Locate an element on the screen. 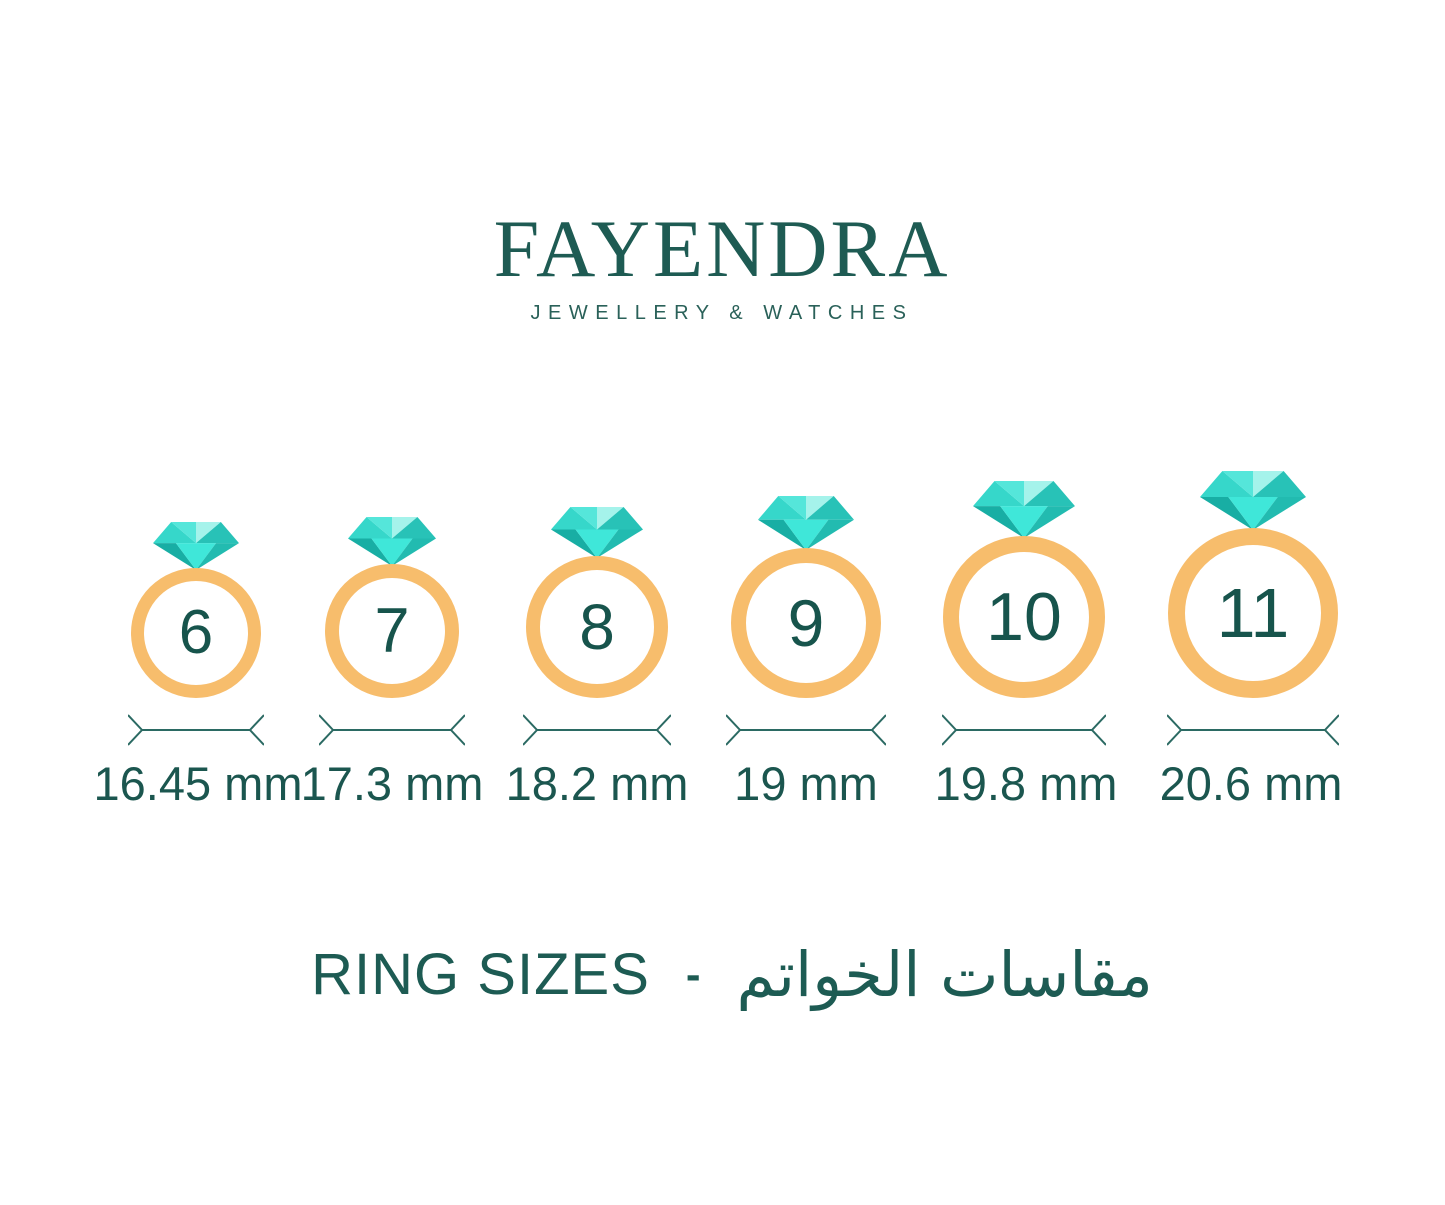 Image resolution: width=1445 pixels, height=1205 pixels. diameter-label: 20.6 mm is located at coordinates (1251, 783).